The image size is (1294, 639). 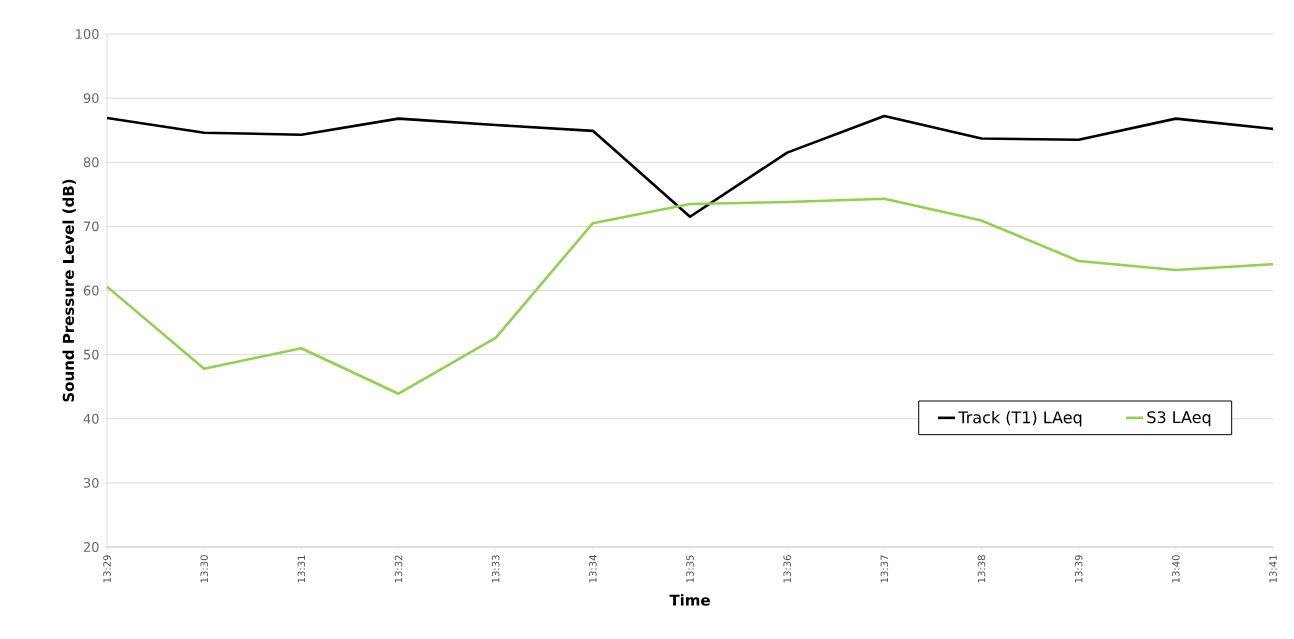 I want to click on x-tick-label: 13:36, so click(x=787, y=569).